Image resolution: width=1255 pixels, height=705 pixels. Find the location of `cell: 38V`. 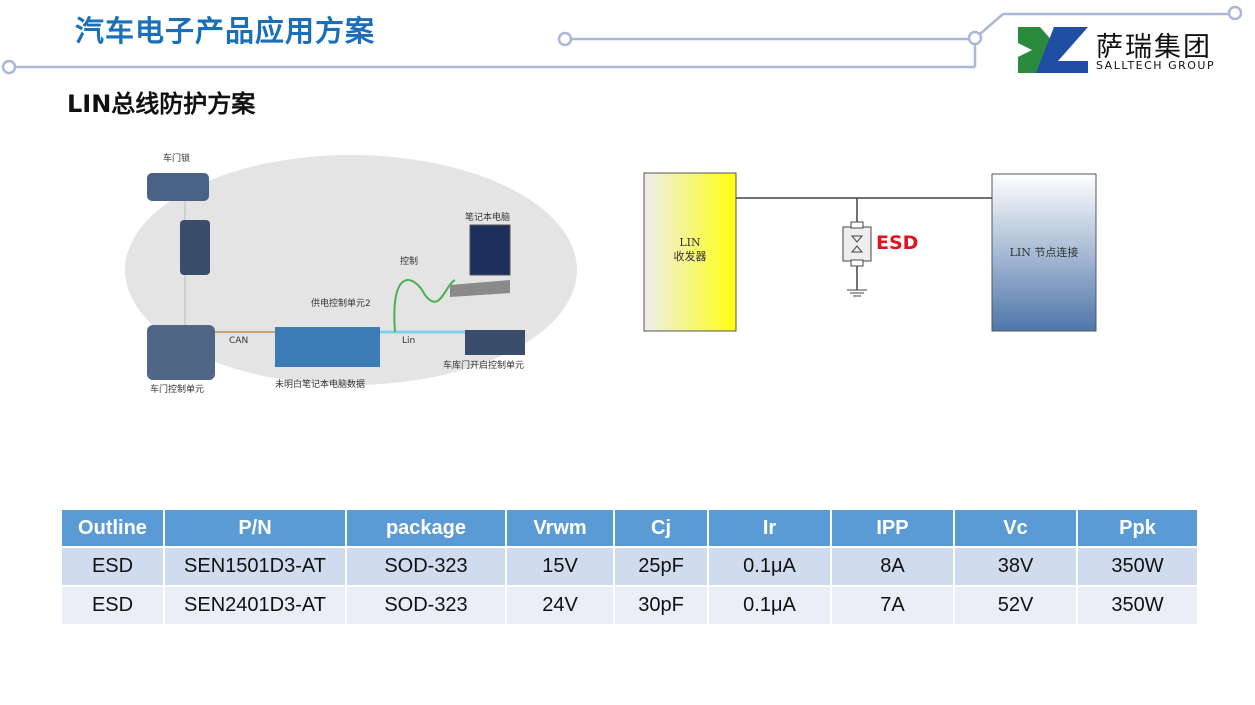

cell: 38V is located at coordinates (1015, 566).